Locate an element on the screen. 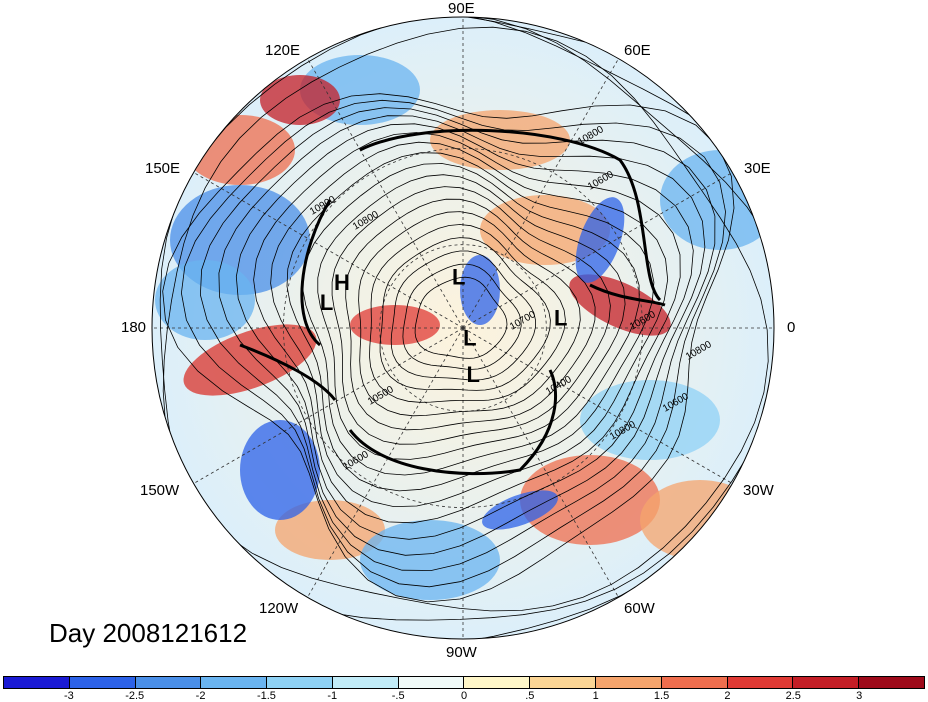  latitude-circle is located at coordinates (463, 328).